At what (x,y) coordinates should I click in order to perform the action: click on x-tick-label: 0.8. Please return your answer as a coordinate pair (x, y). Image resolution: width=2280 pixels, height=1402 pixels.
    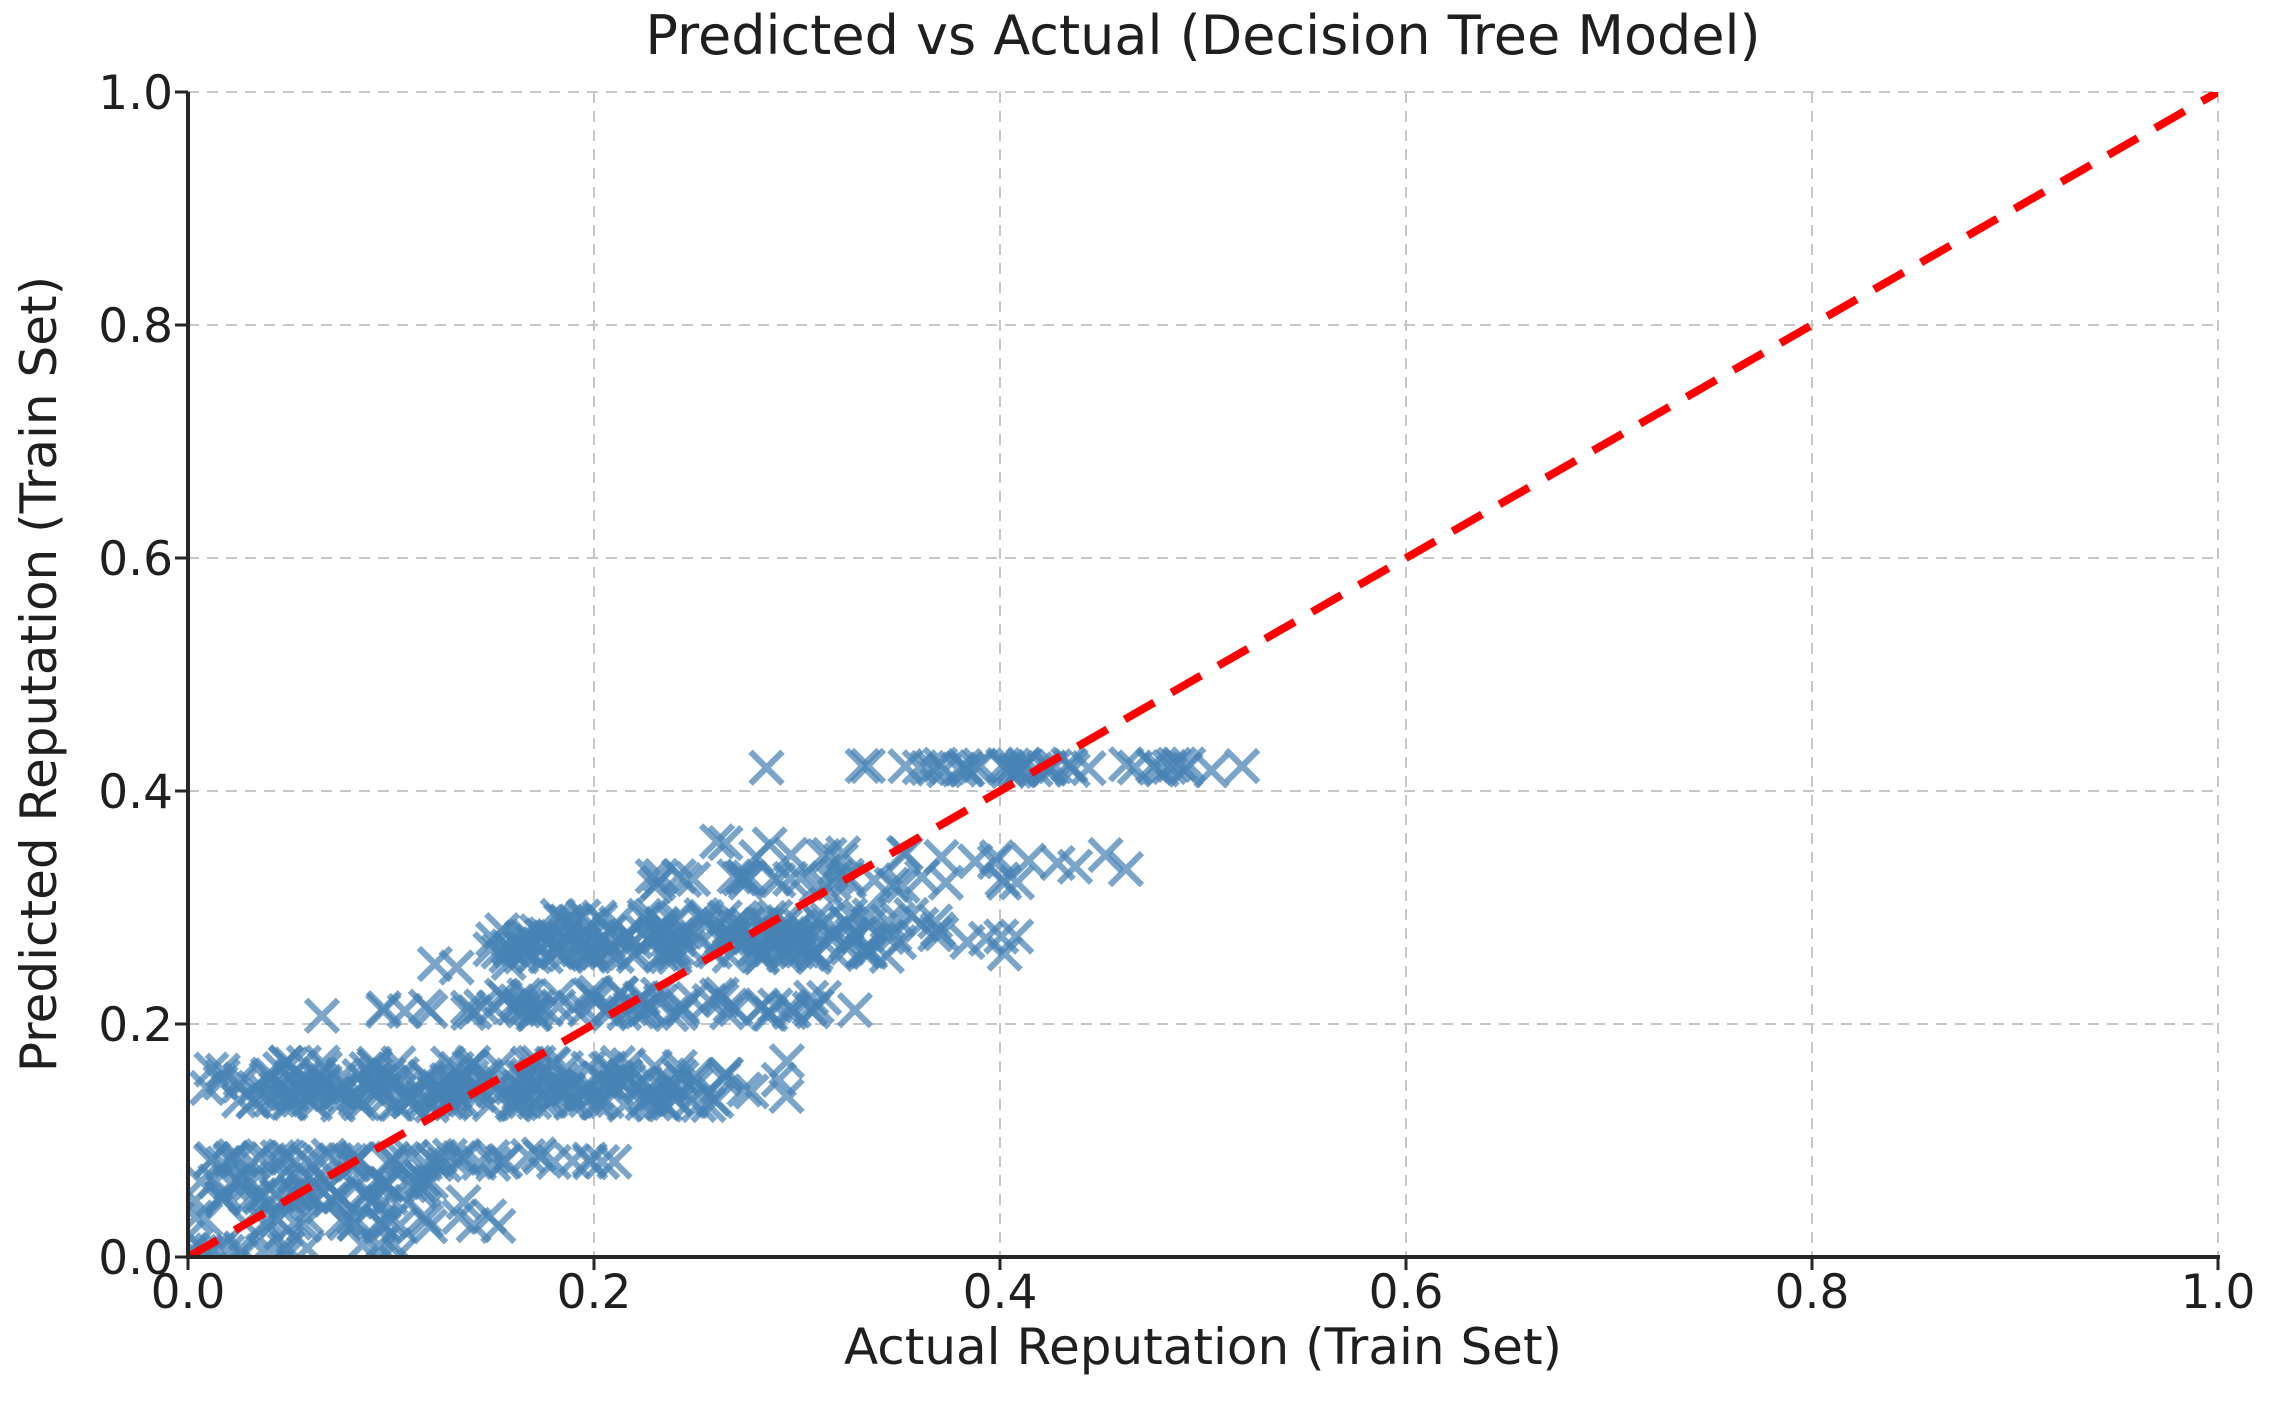
    Looking at the image, I should click on (1812, 1292).